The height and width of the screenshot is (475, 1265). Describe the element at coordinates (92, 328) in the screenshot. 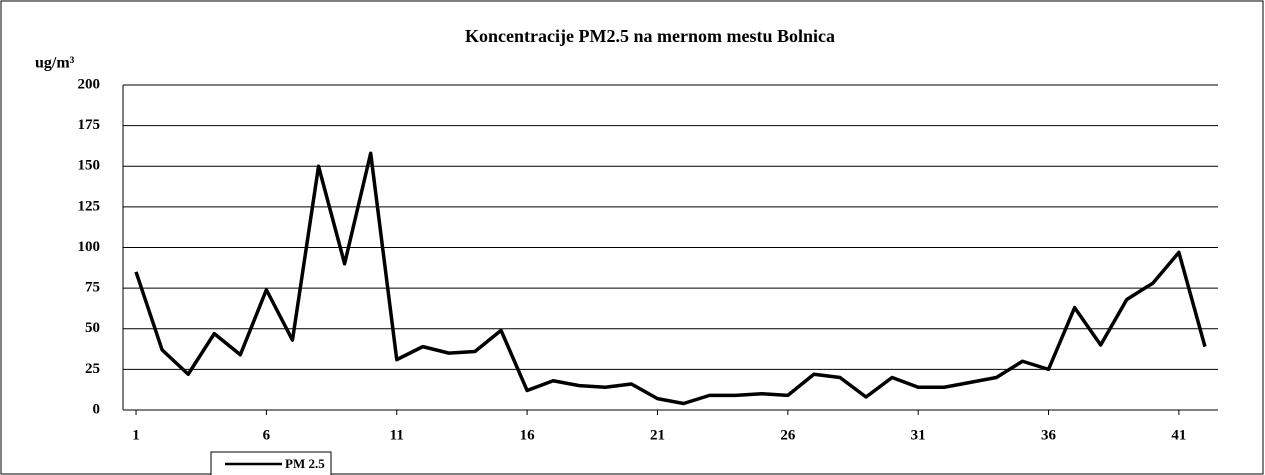

I see `y-tick-label: 50` at that location.